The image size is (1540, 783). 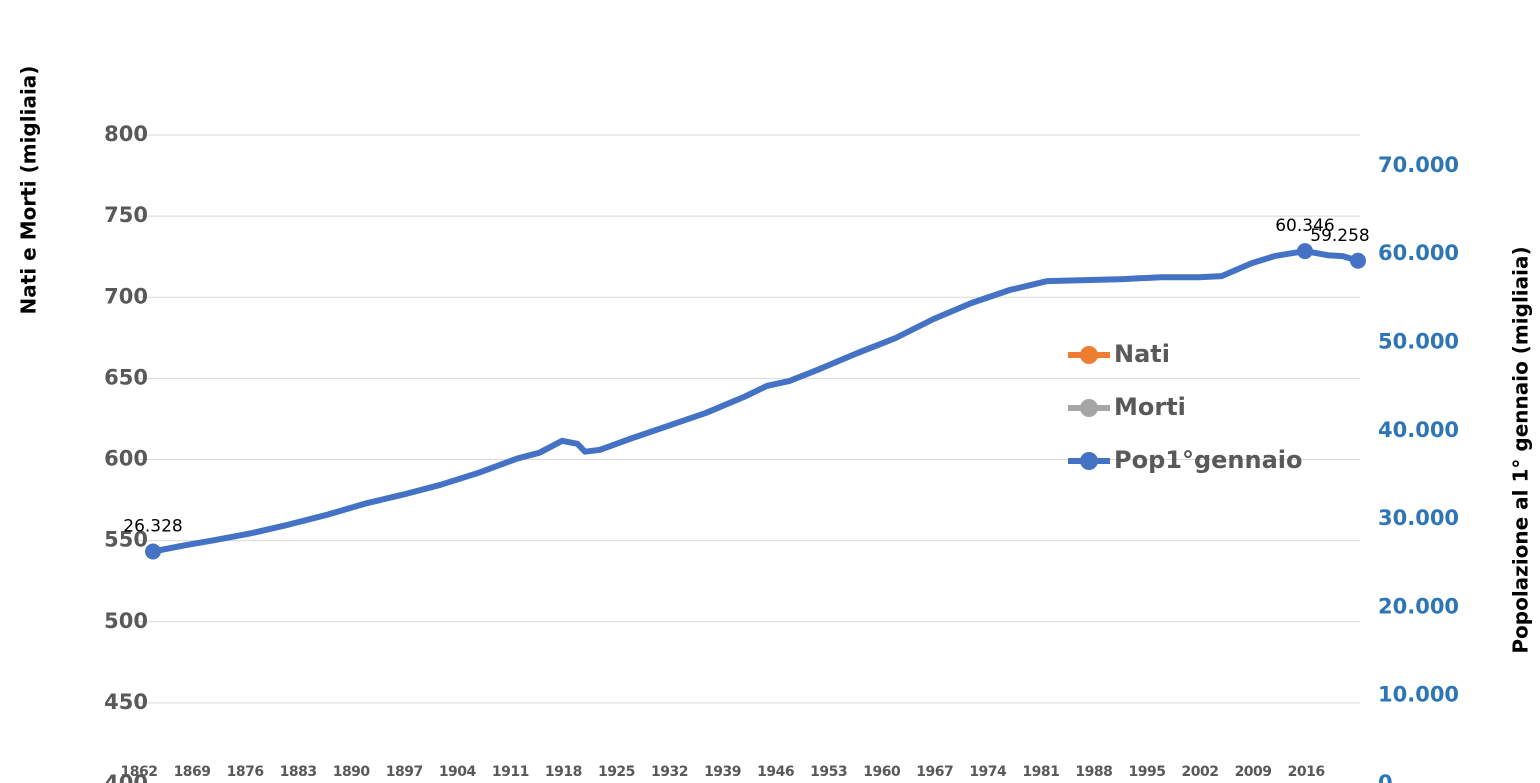 What do you see at coordinates (192, 772) in the screenshot?
I see `x-tick-label: 1869` at bounding box center [192, 772].